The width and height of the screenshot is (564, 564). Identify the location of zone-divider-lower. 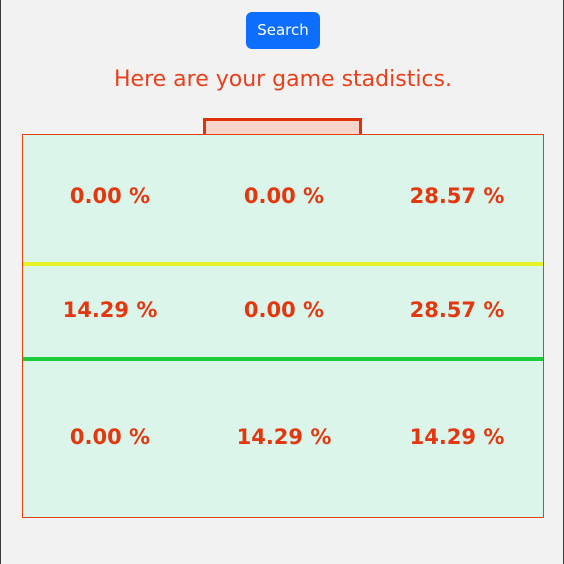
(283, 359).